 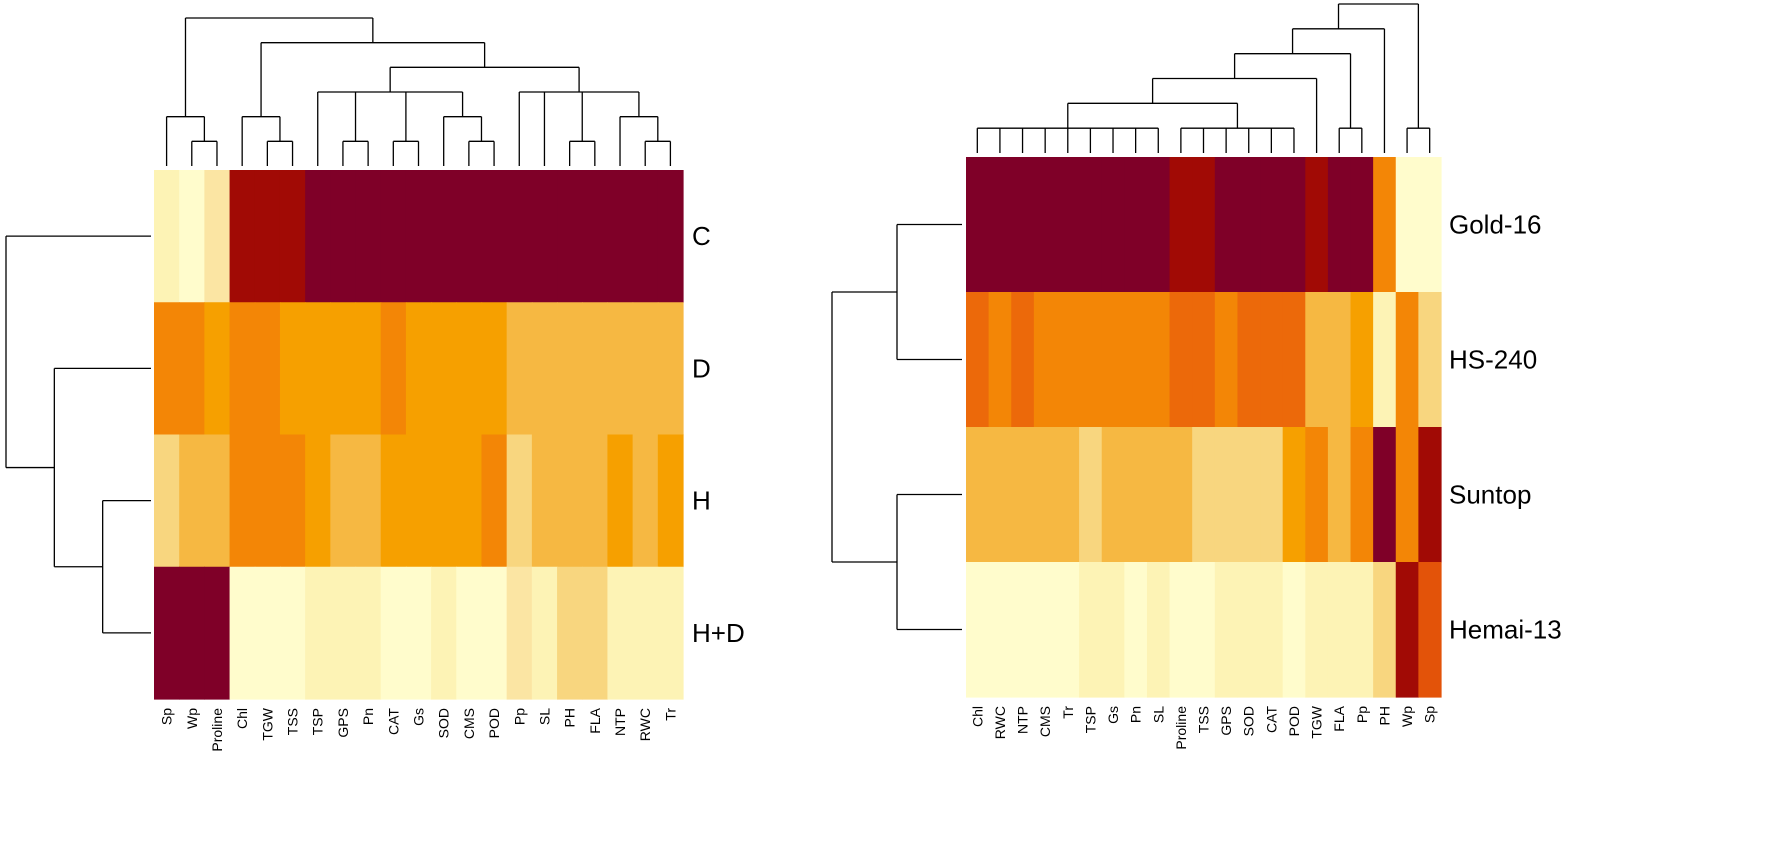 I want to click on row-labels: C D H H+D, so click(x=718, y=434).